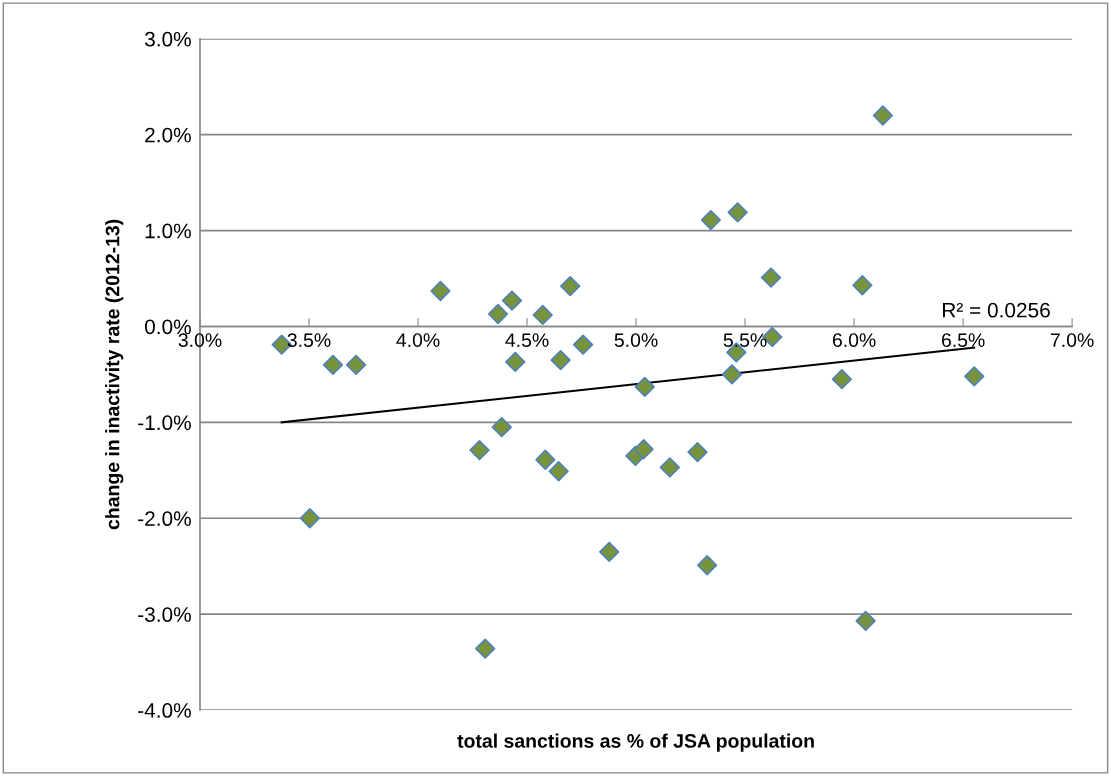  What do you see at coordinates (167, 39) in the screenshot?
I see `y-tick-label: 3.0%` at bounding box center [167, 39].